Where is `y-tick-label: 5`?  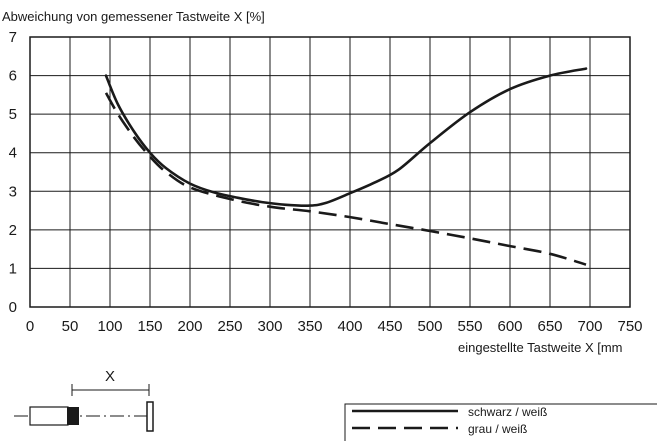 y-tick-label: 5 is located at coordinates (13, 114).